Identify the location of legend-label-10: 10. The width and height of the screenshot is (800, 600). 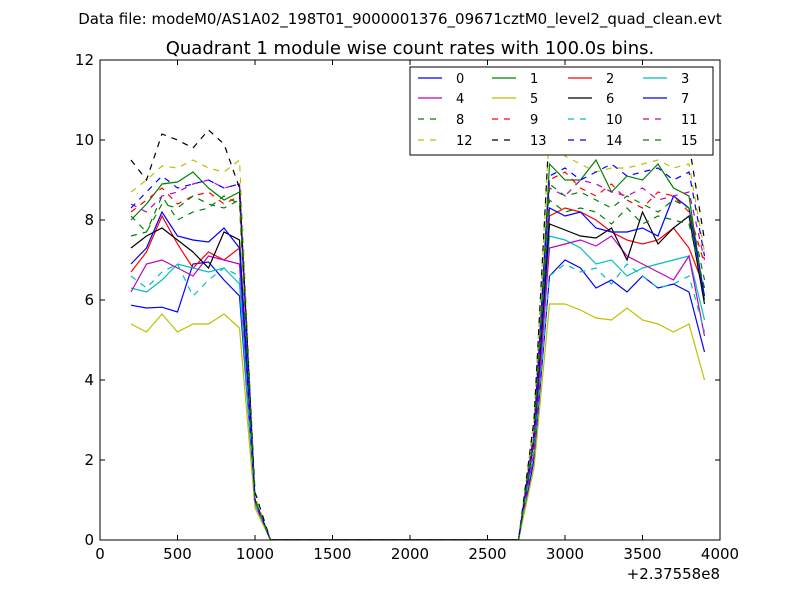
(614, 120).